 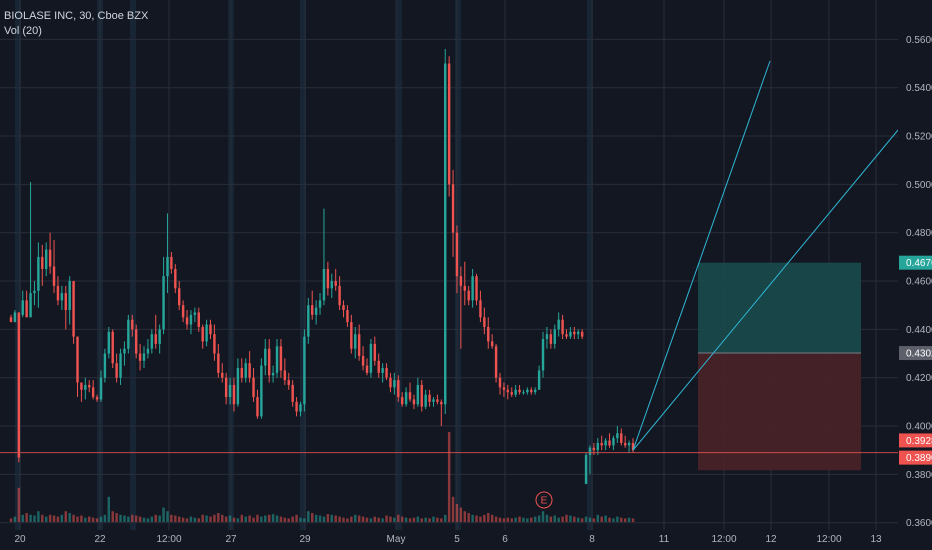 I want to click on time-axis: 20 22 12:00 27 29 May 5 6 8 11 12:00 12 12:00 13, so click(x=448, y=539).